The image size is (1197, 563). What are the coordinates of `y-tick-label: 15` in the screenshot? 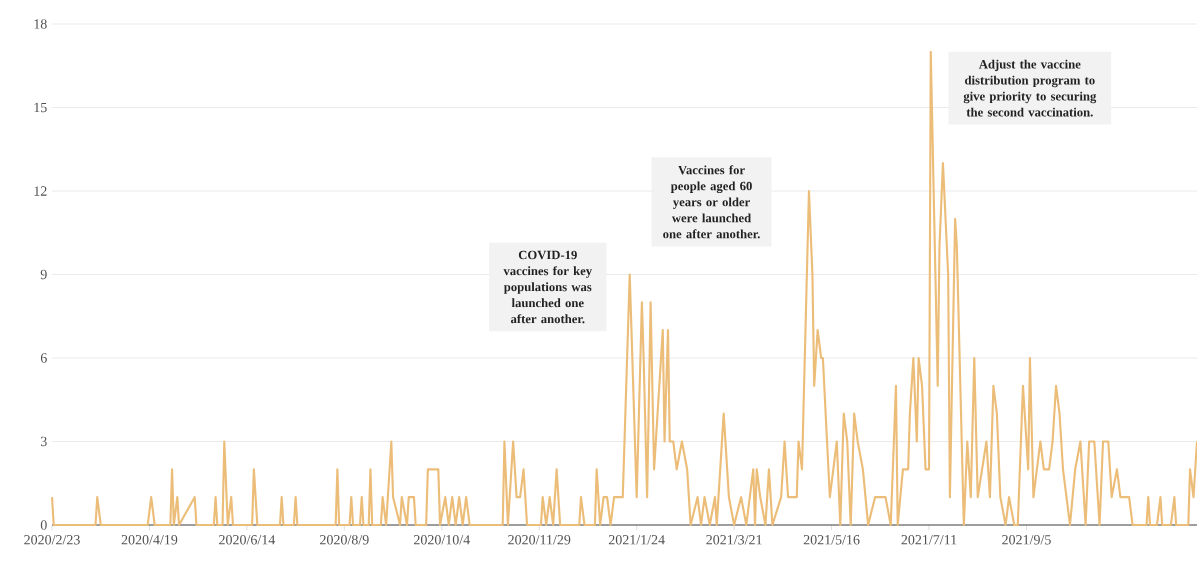 It's located at (40, 107).